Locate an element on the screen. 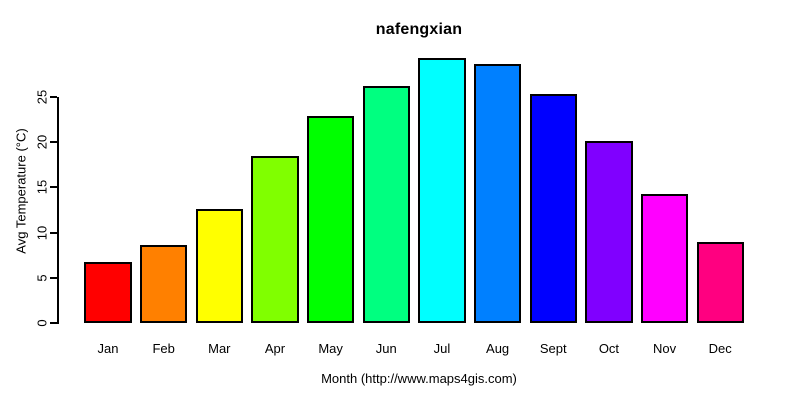 This screenshot has width=800, height=400. bar-jan is located at coordinates (108, 292).